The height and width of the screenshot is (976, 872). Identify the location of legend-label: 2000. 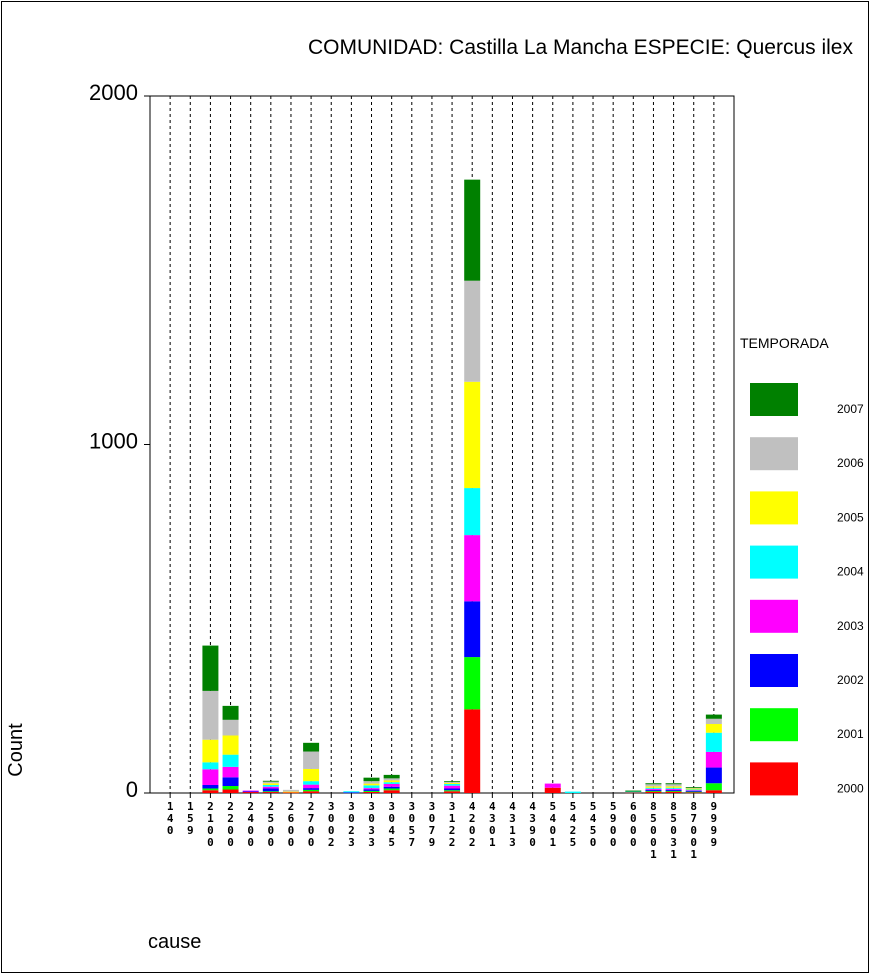
(850, 788).